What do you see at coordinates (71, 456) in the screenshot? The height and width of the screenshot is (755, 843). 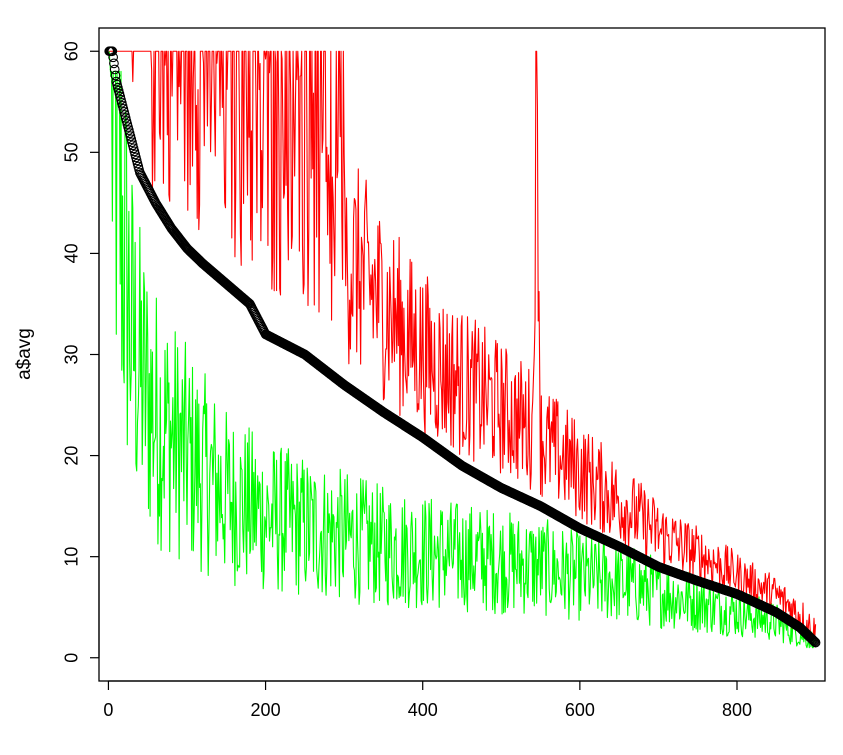 I see `y-tick-label: 20` at bounding box center [71, 456].